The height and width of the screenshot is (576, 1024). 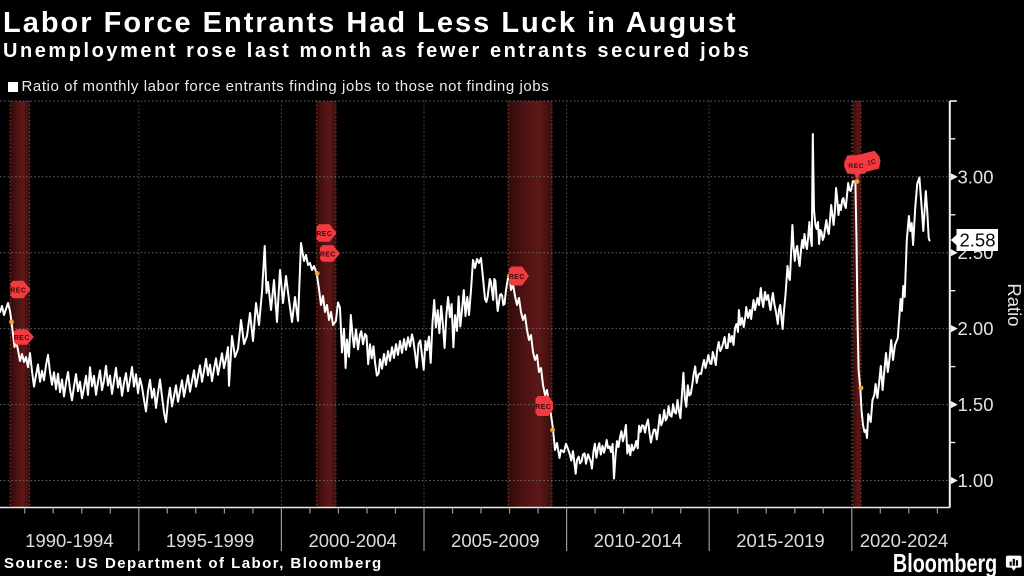 What do you see at coordinates (210, 540) in the screenshot?
I see `svg-text: 1995-1999` at bounding box center [210, 540].